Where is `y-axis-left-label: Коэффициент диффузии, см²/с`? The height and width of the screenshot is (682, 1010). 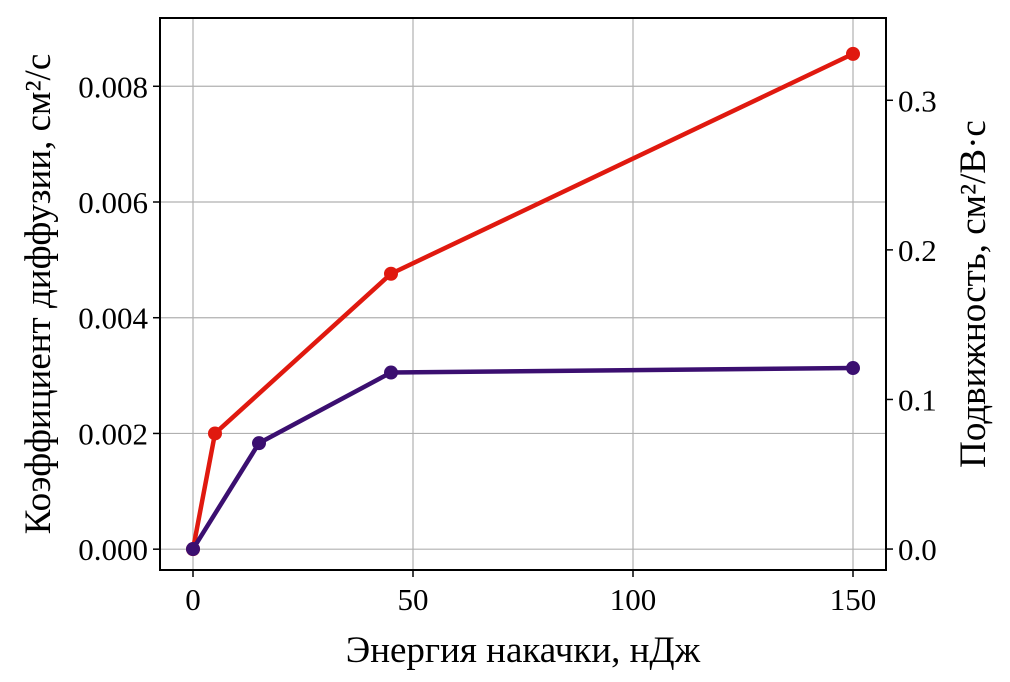 y-axis-left-label: Коэффициент диффузии, см²/с is located at coordinates (38, 294).